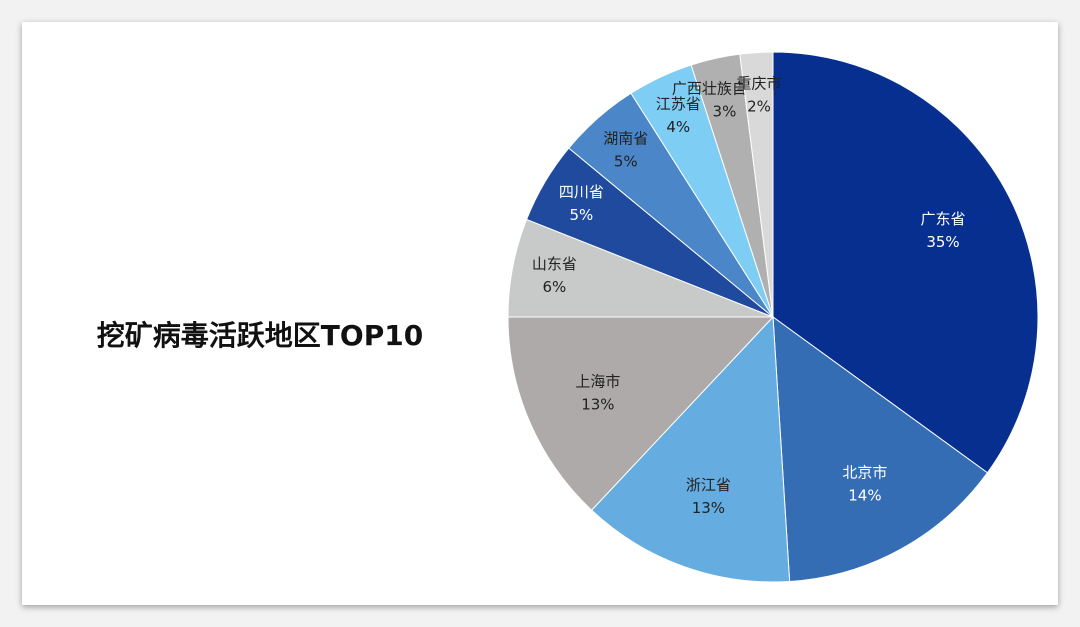 This screenshot has width=1080, height=627. What do you see at coordinates (581, 192) in the screenshot?
I see `slice-label: 四川省` at bounding box center [581, 192].